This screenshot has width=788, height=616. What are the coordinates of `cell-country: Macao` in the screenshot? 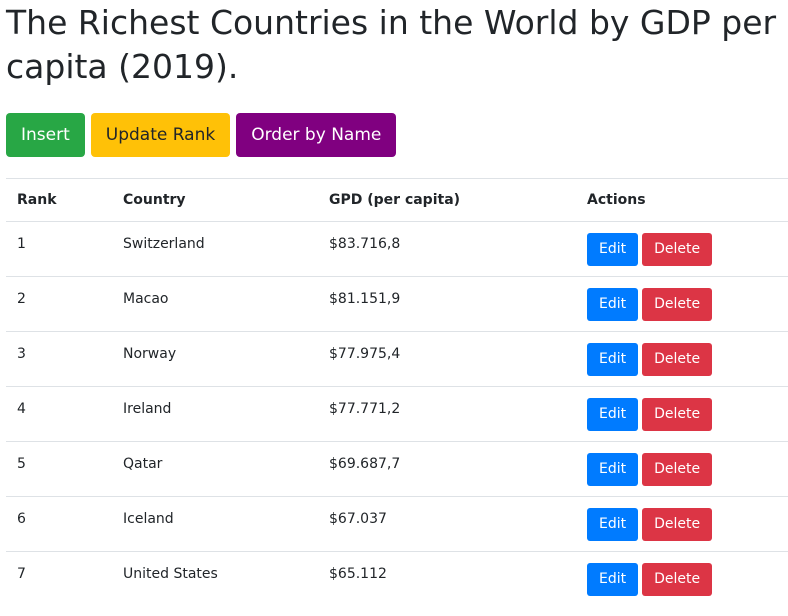 It's located at (215, 304).